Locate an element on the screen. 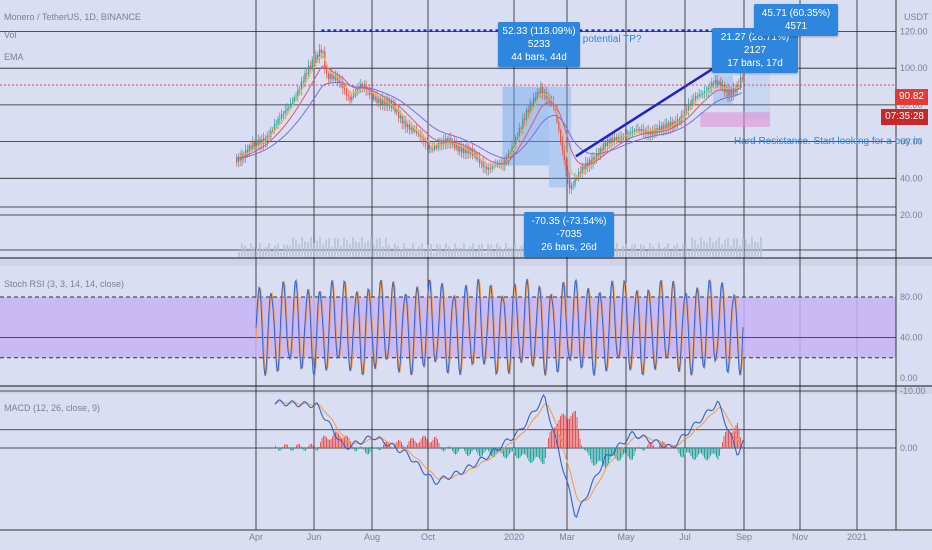  macd-title: MACD (12, 26, close, 9) is located at coordinates (52, 408).